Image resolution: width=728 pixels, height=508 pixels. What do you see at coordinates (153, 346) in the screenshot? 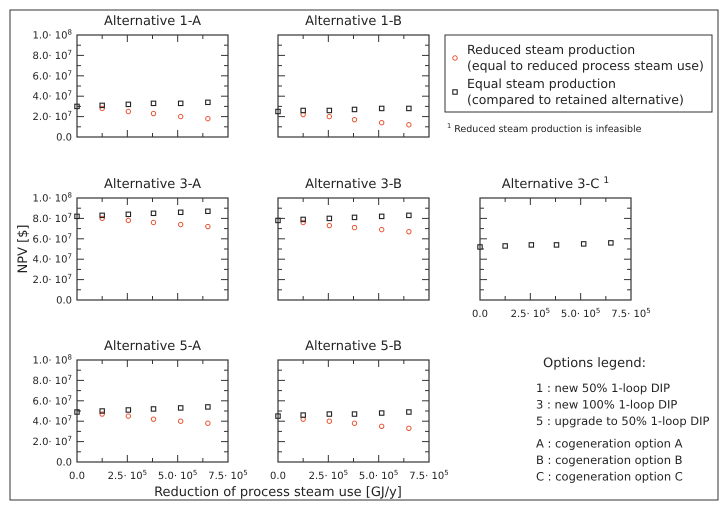
I see `chart-title: Alternative 5-A` at bounding box center [153, 346].